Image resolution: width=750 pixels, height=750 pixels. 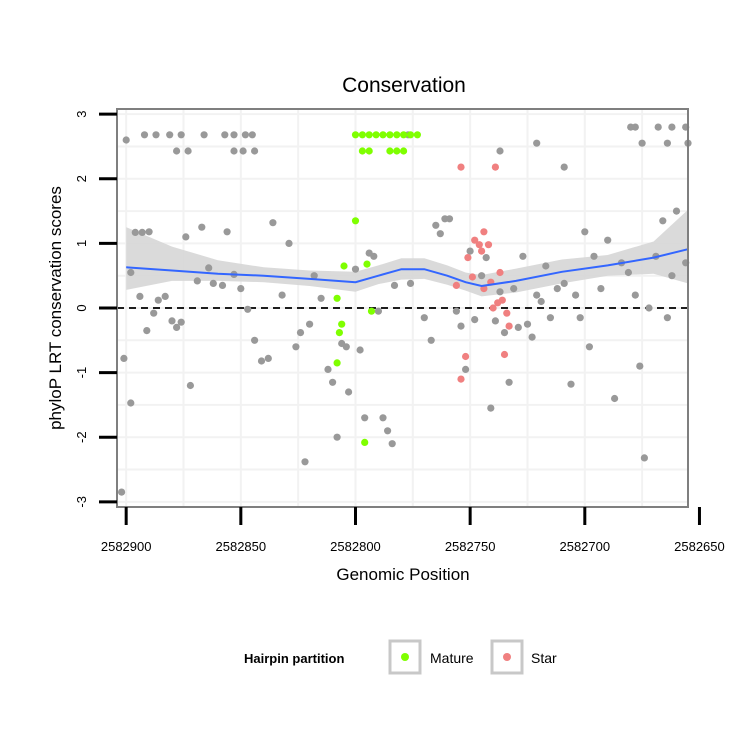 I want to click on x-tick-label: 2582650, so click(x=699, y=546).